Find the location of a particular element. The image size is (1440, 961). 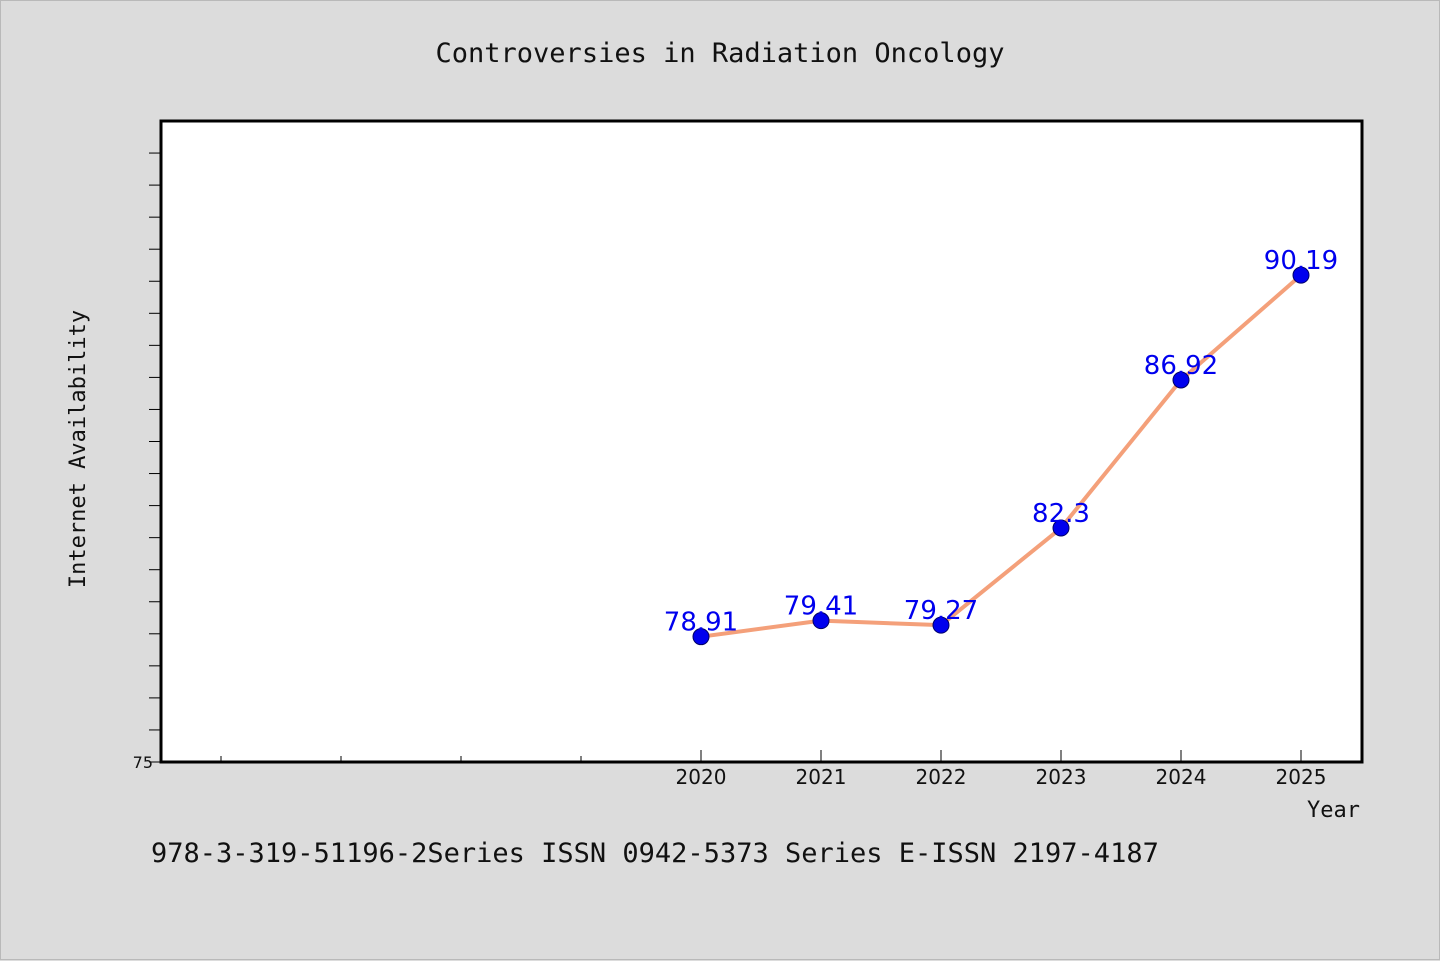

x-tick-label: 2020 is located at coordinates (701, 777).